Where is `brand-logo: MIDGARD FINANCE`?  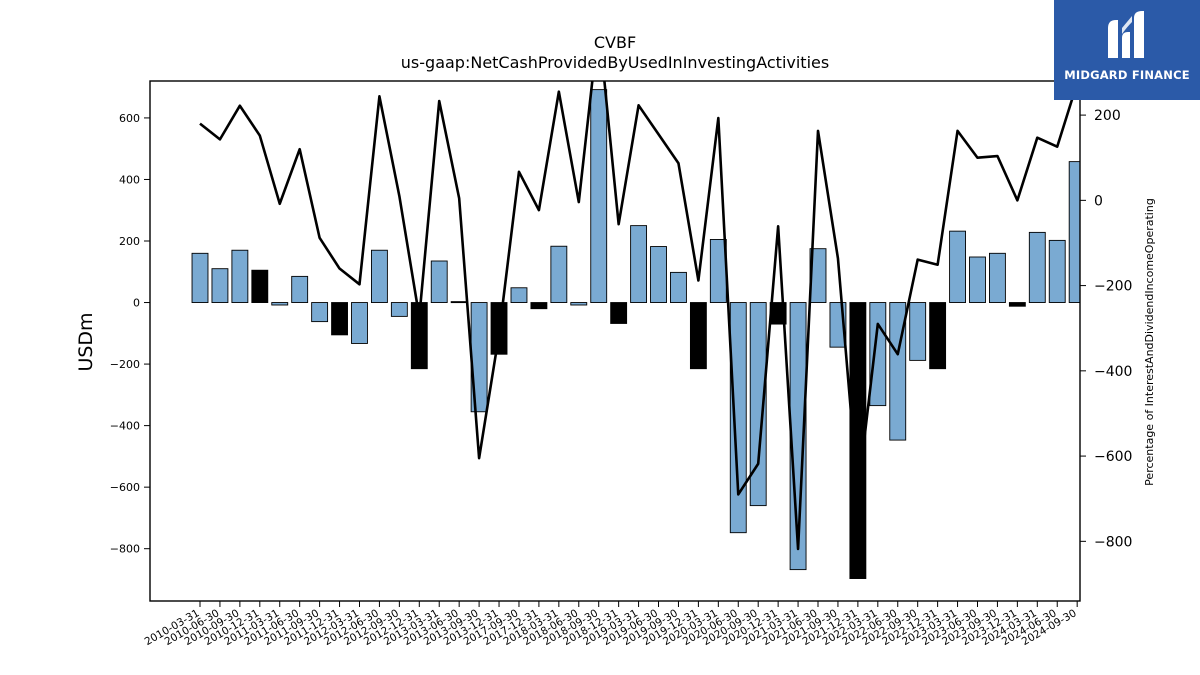 brand-logo: MIDGARD FINANCE is located at coordinates (1127, 50).